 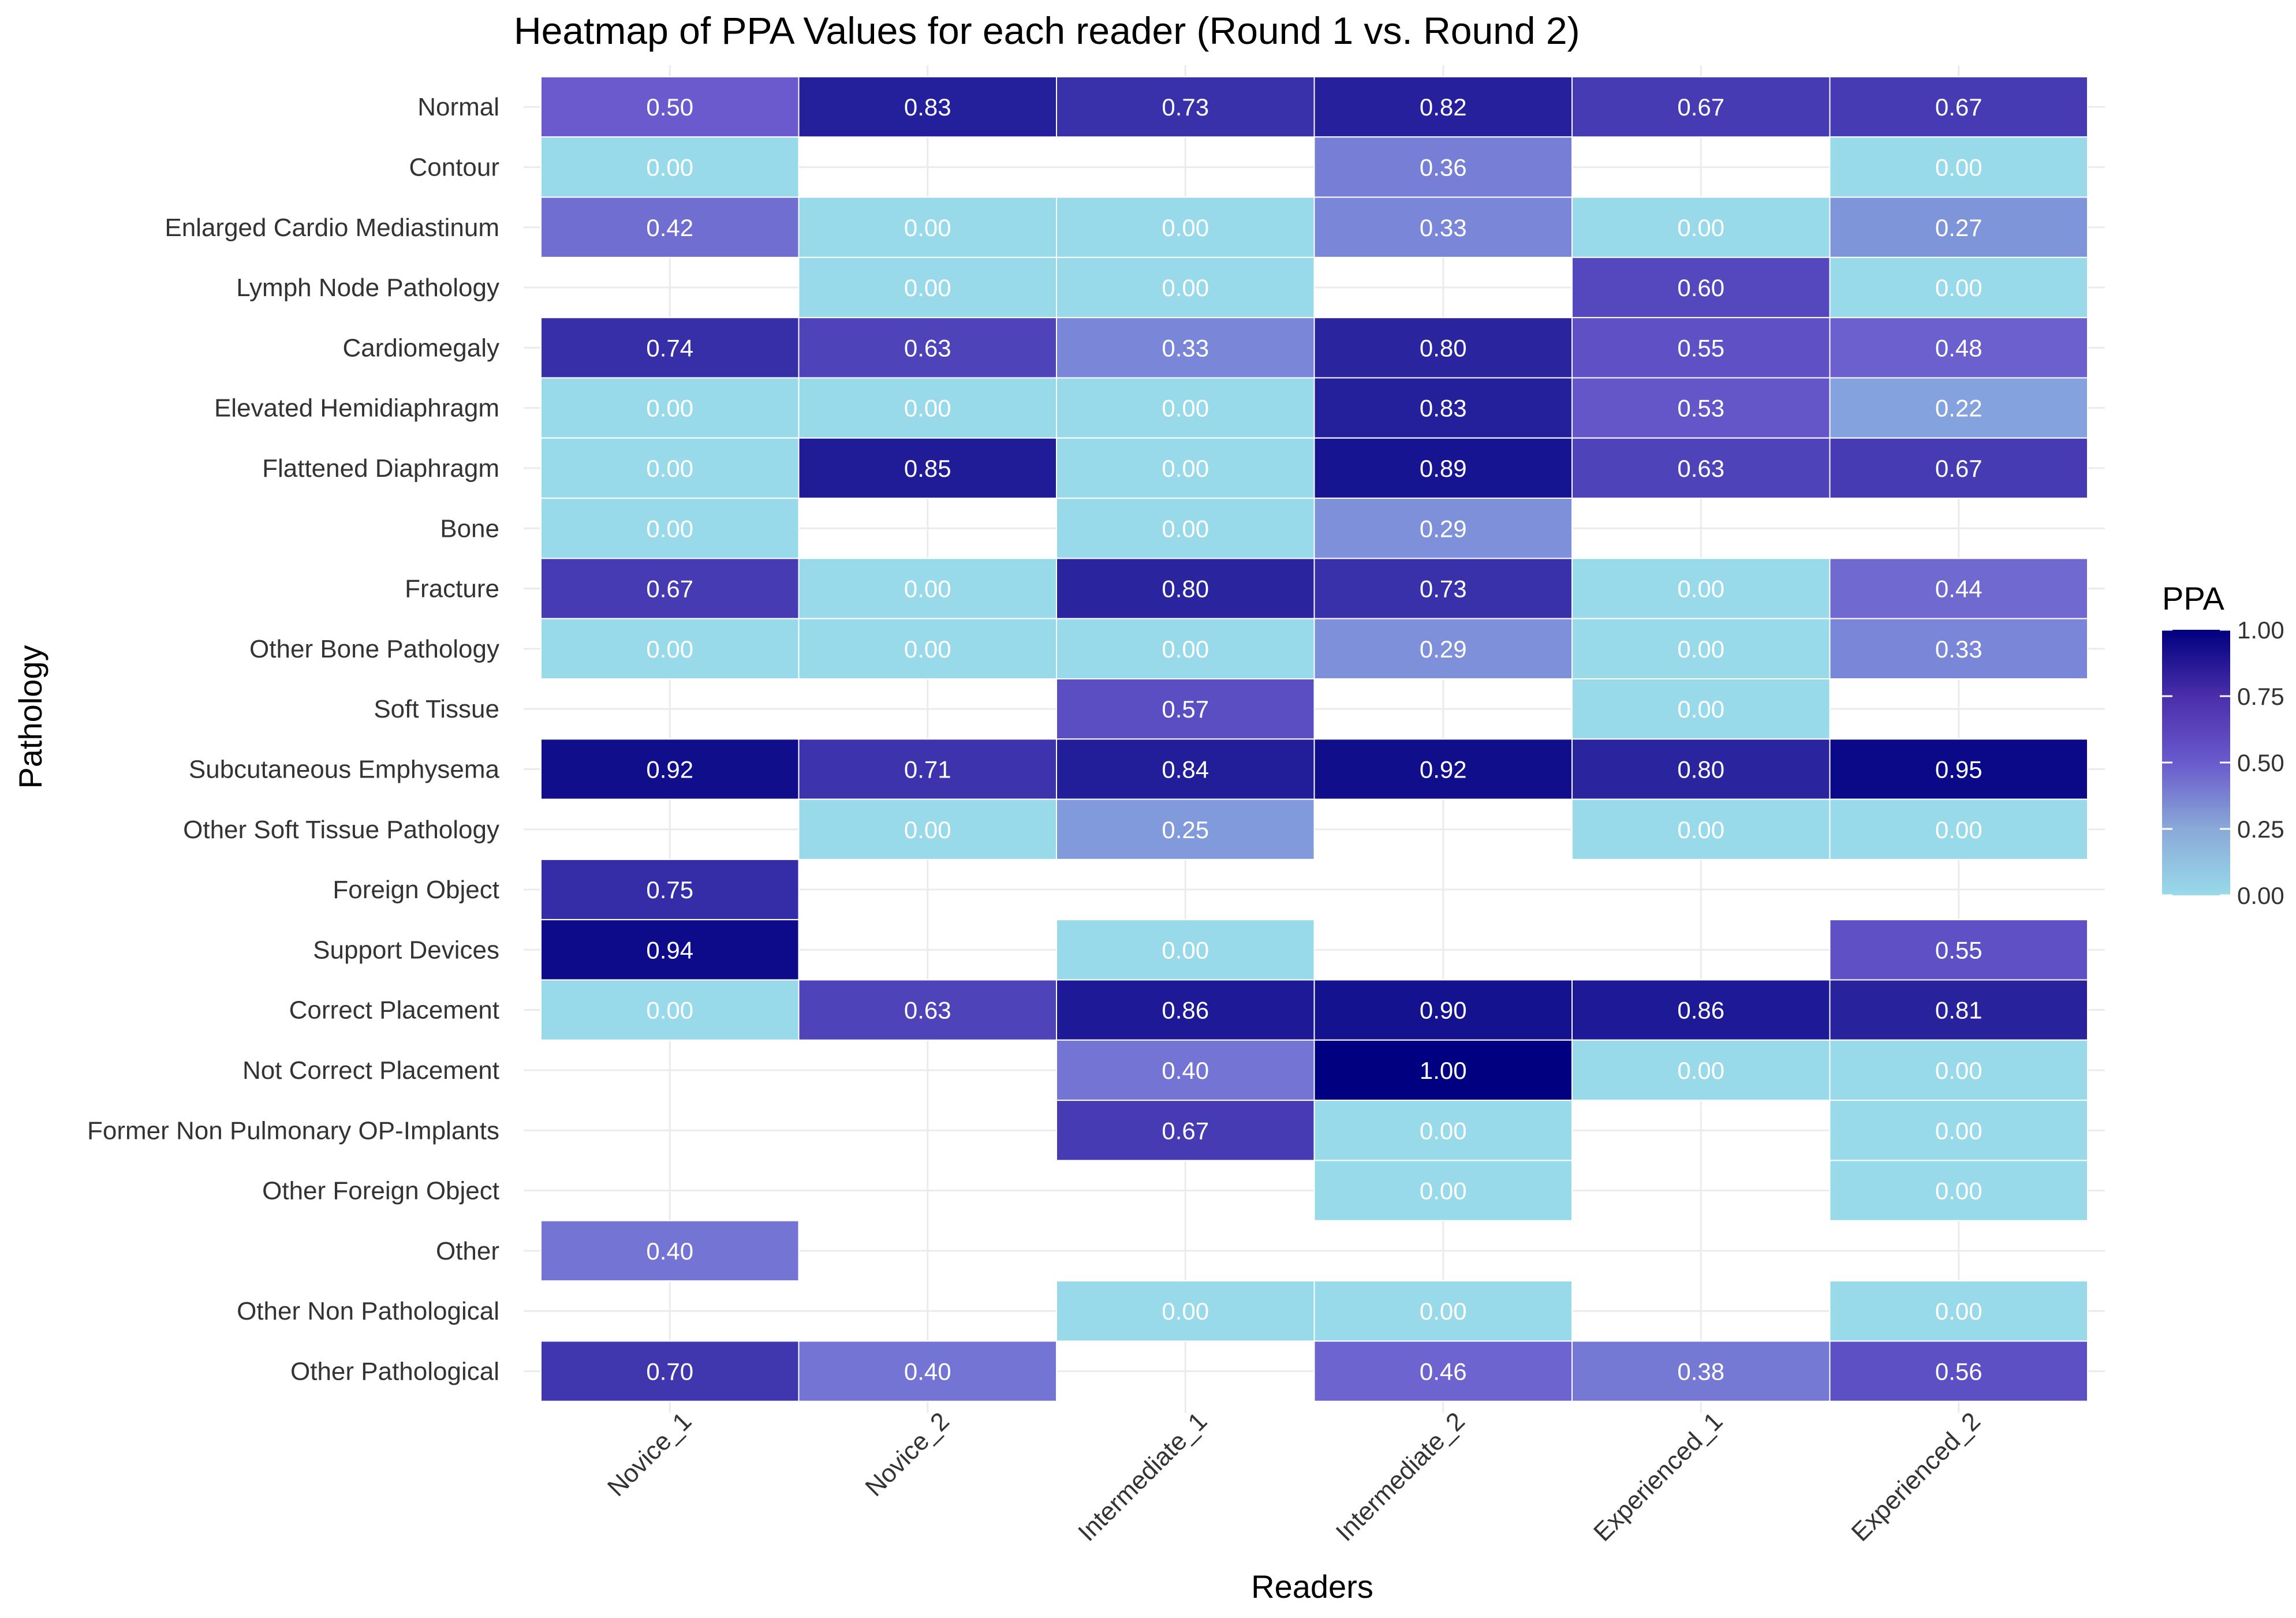 I want to click on x-tick-label: Novice_2, so click(x=907, y=1454).